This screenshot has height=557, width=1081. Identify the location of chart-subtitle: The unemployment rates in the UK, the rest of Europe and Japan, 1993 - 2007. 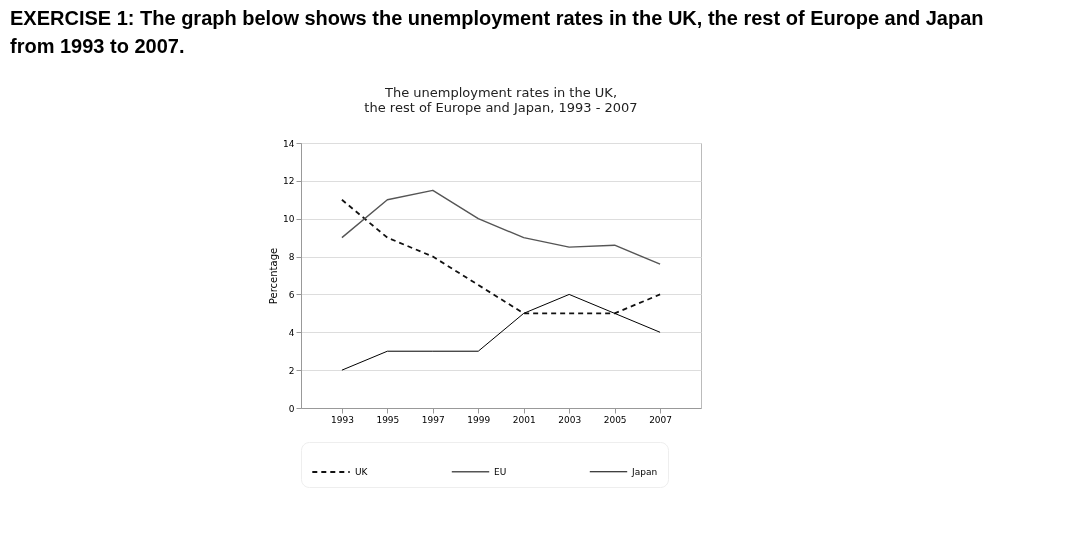
(501, 100).